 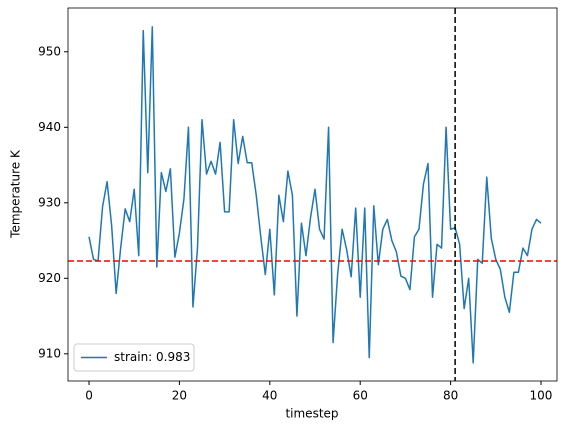 What do you see at coordinates (16, 194) in the screenshot?
I see `y-axis-label: Temperature K` at bounding box center [16, 194].